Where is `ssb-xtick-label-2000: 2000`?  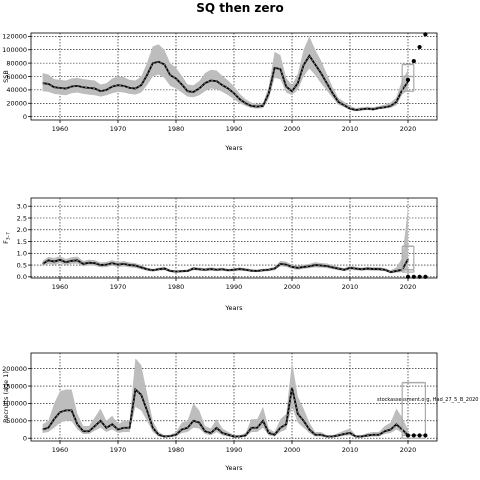 ssb-xtick-label-2000: 2000 is located at coordinates (292, 129).